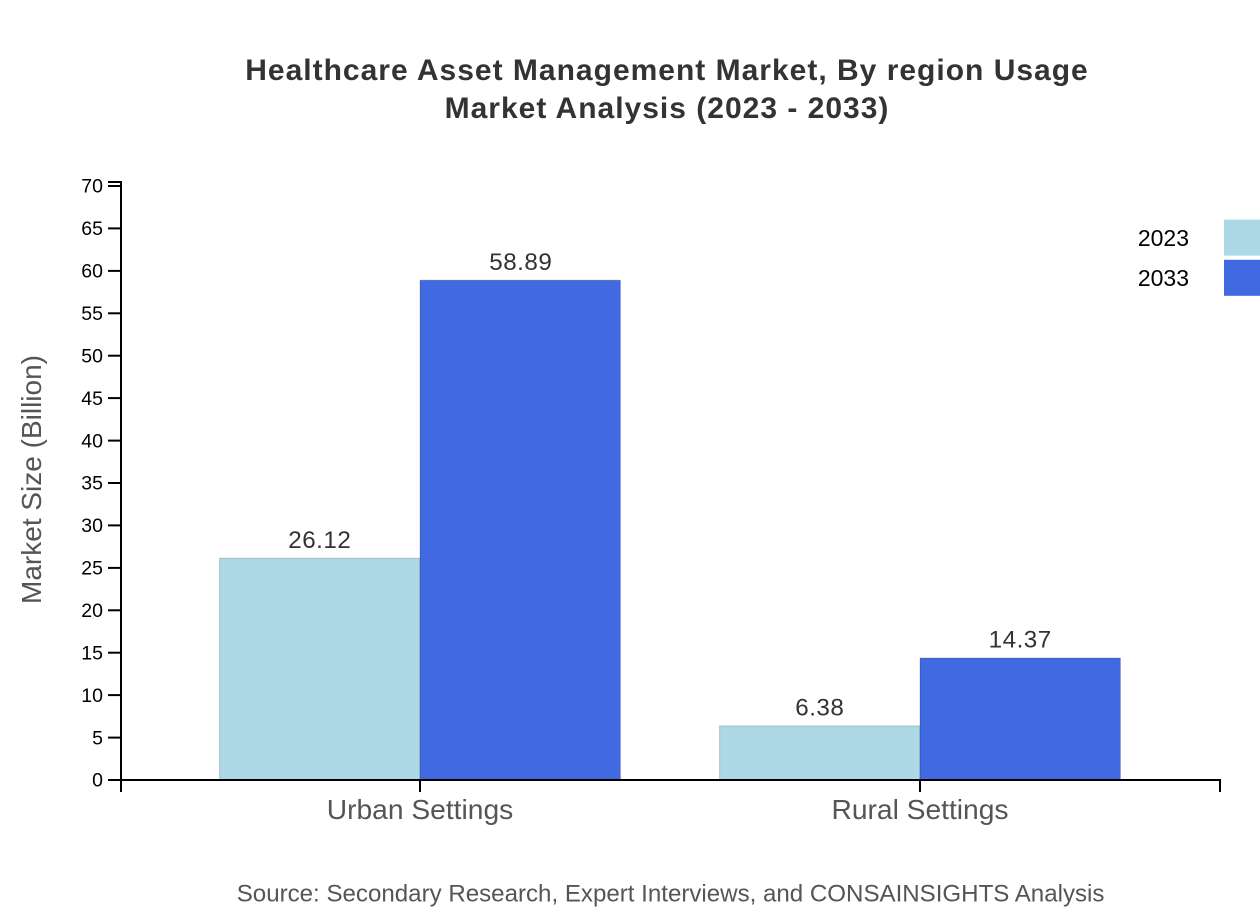 This screenshot has height=920, width=1260. Describe the element at coordinates (92, 696) in the screenshot. I see `svg-text: 10` at that location.